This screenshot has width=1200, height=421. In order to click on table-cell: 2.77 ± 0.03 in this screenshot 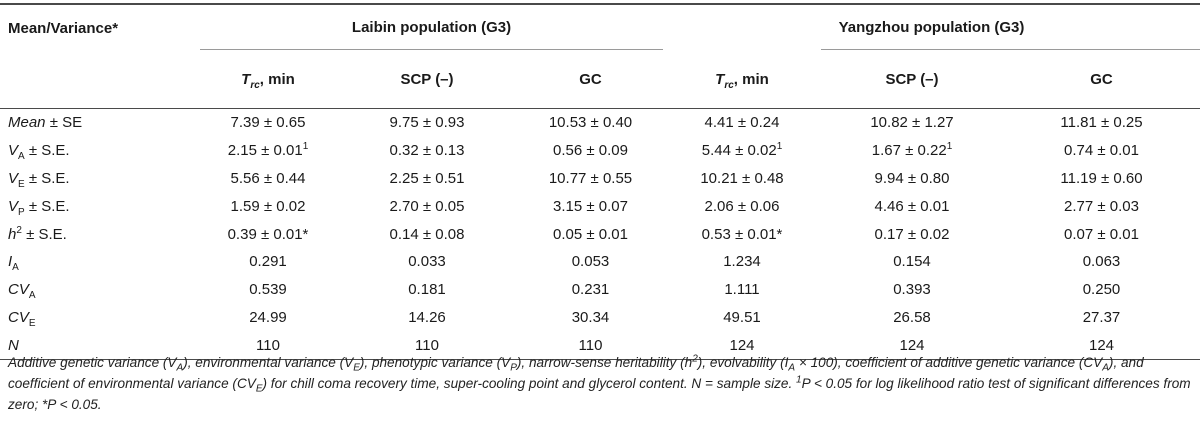, I will do `click(1101, 206)`.